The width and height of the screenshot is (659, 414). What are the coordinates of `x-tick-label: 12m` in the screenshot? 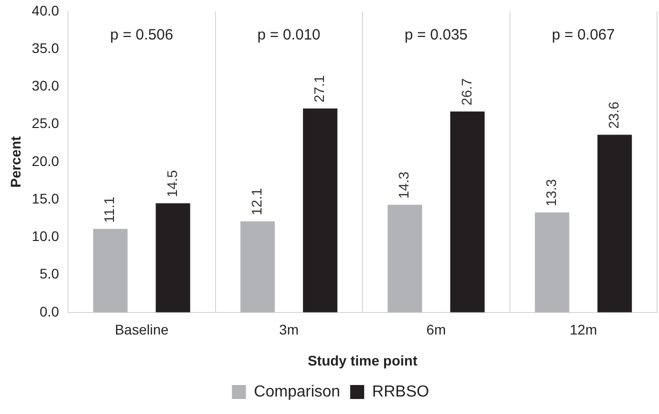 It's located at (583, 330).